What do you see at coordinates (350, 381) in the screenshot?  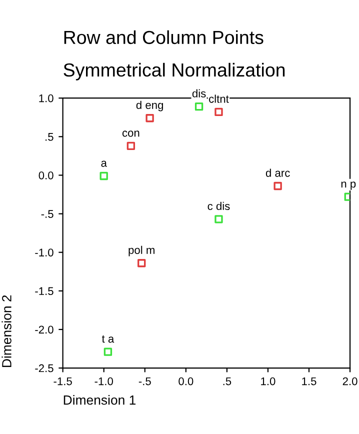 I see `x-tick-label: 2.0` at bounding box center [350, 381].